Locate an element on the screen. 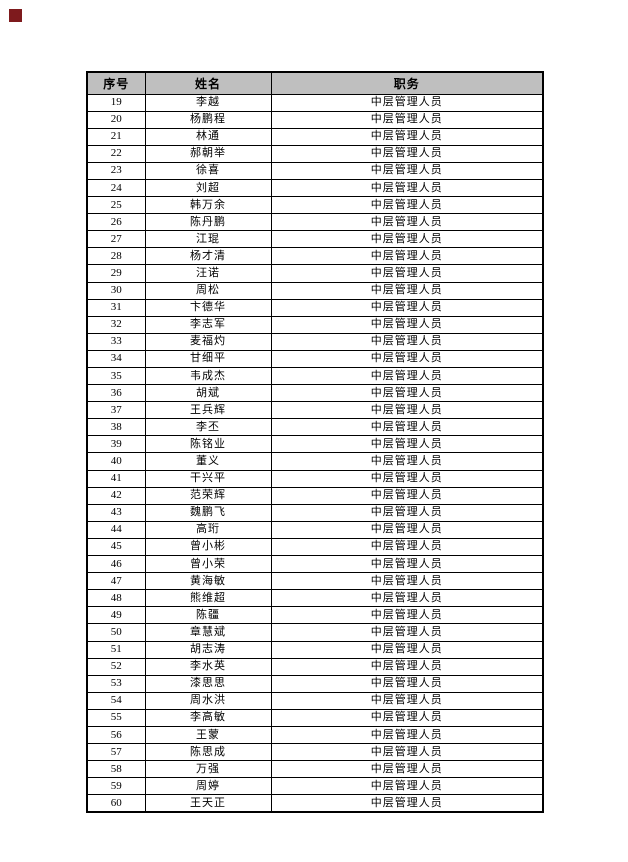 The height and width of the screenshot is (862, 628). table-row: 34 甘细平 中层管理人员 is located at coordinates (315, 359).